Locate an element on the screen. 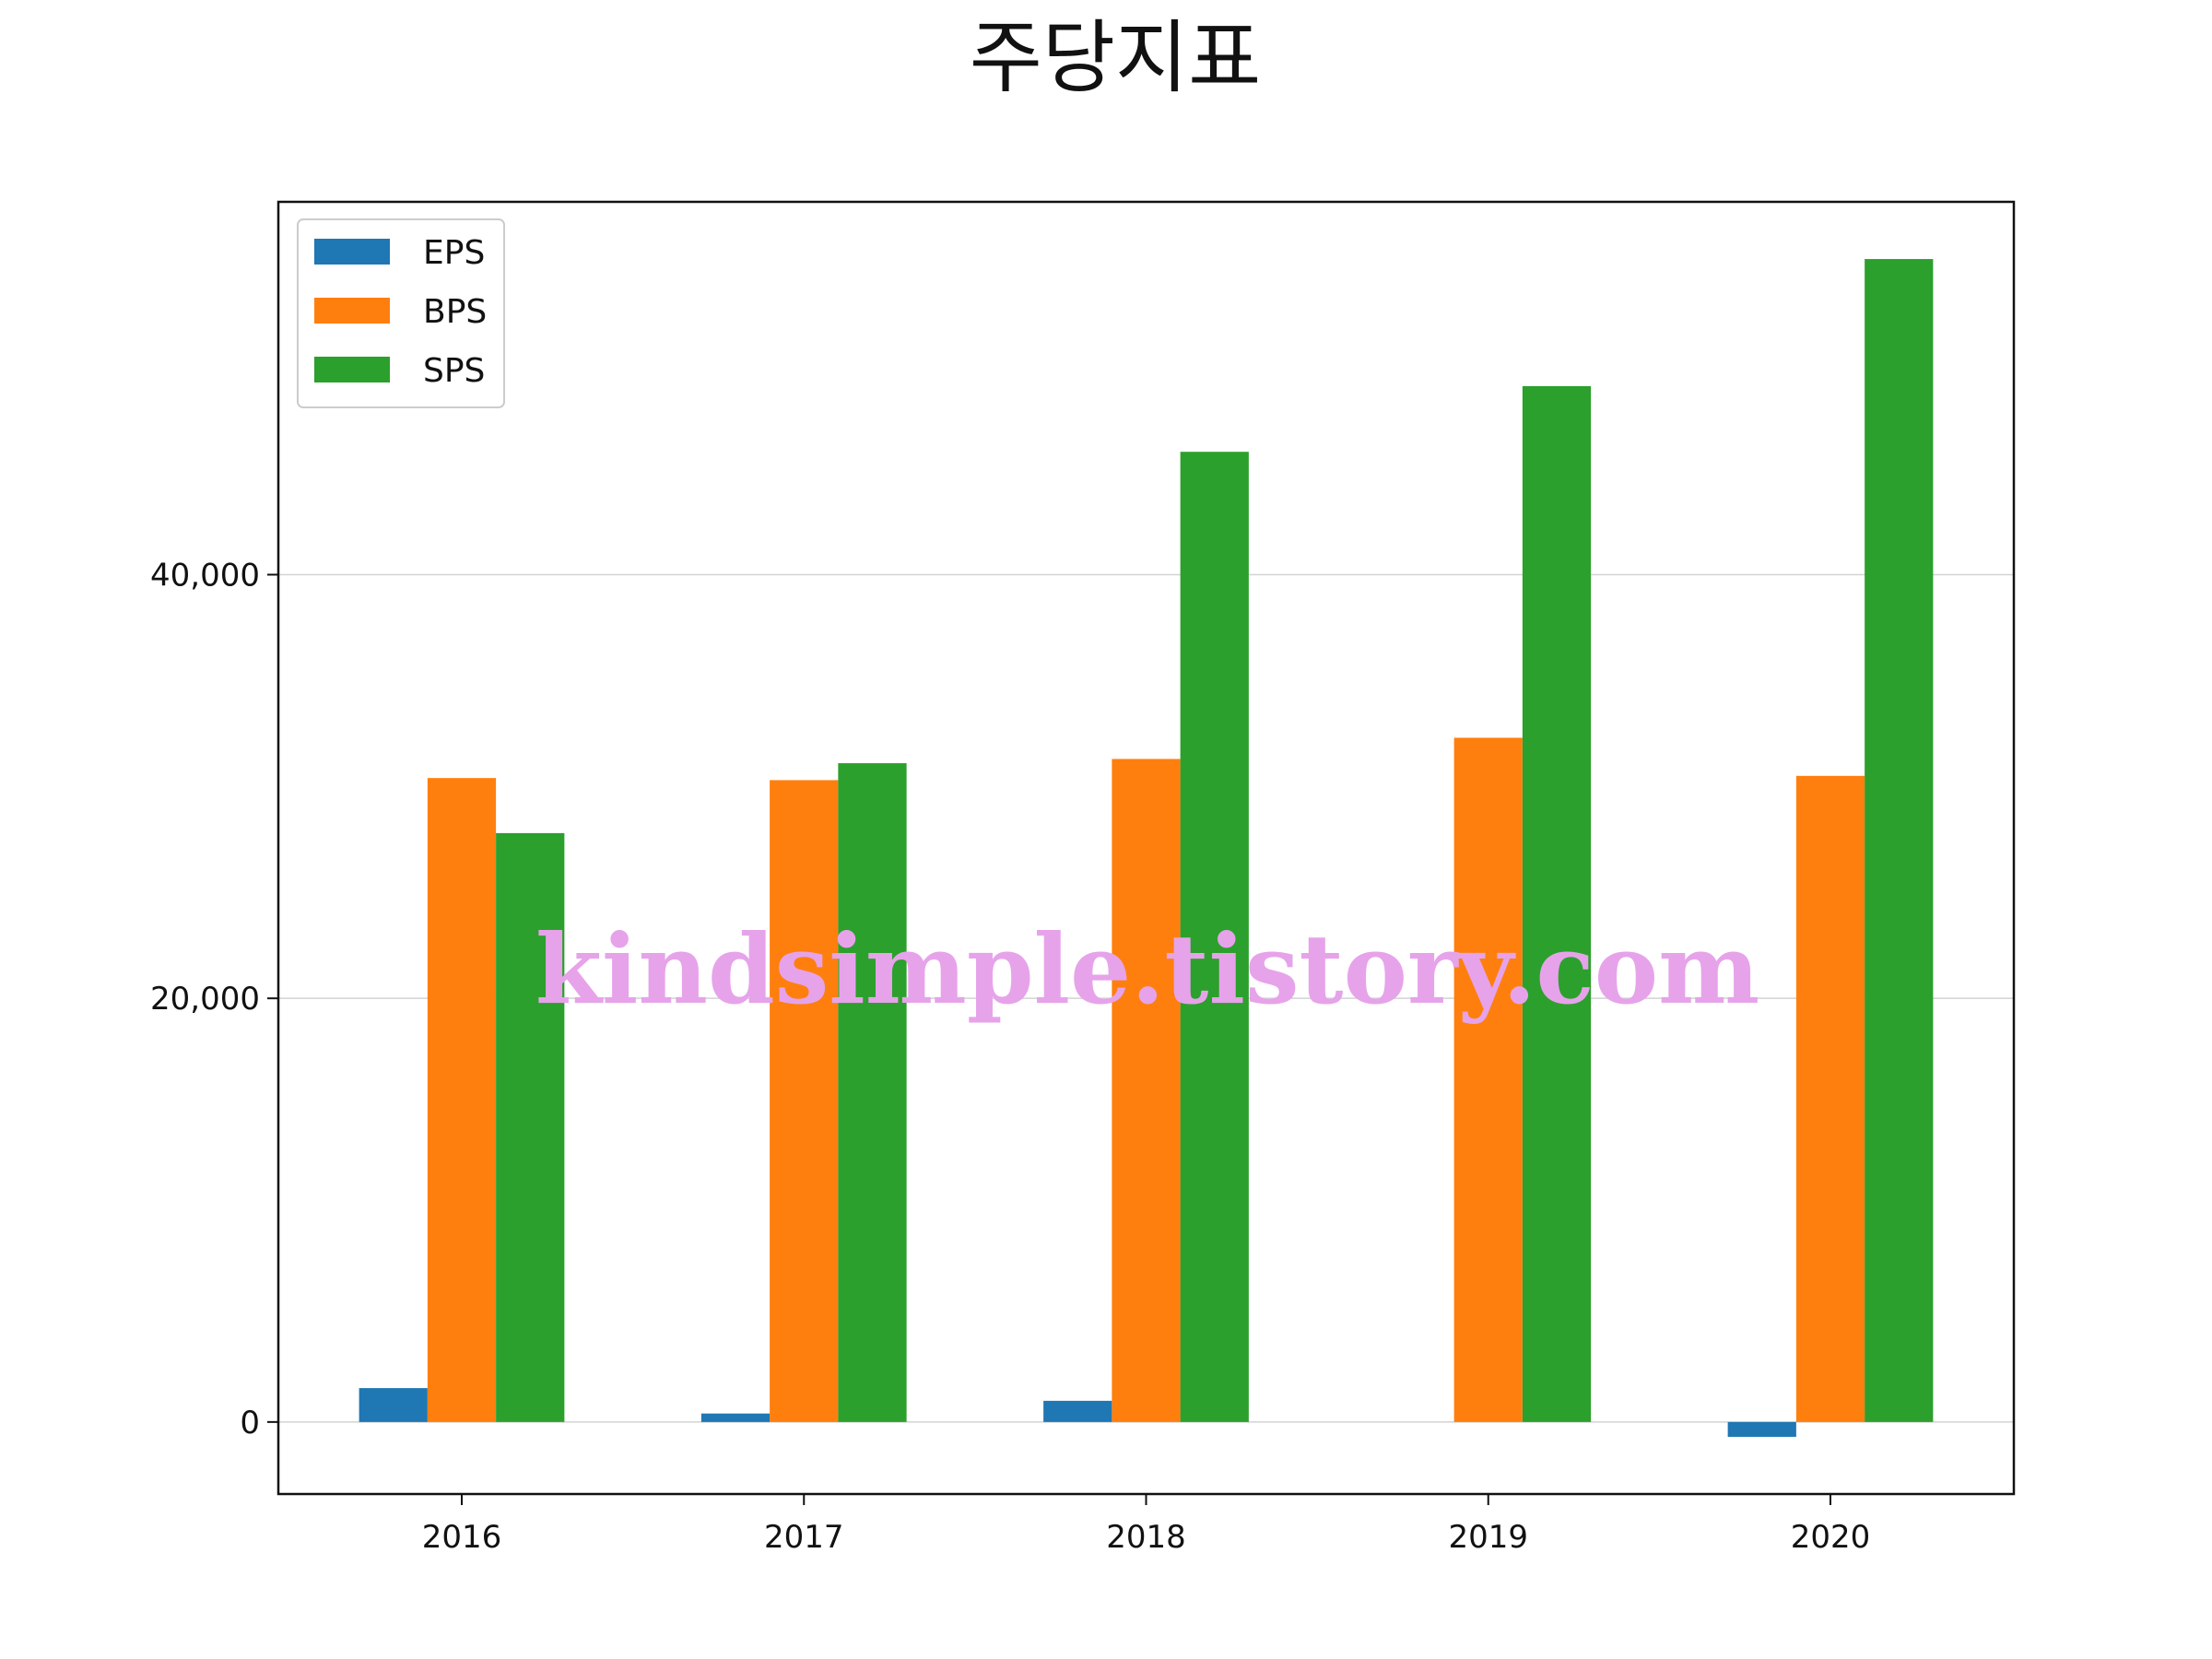 This screenshot has height=1659, width=2212. y-tick-label: 40,000 is located at coordinates (205, 576).